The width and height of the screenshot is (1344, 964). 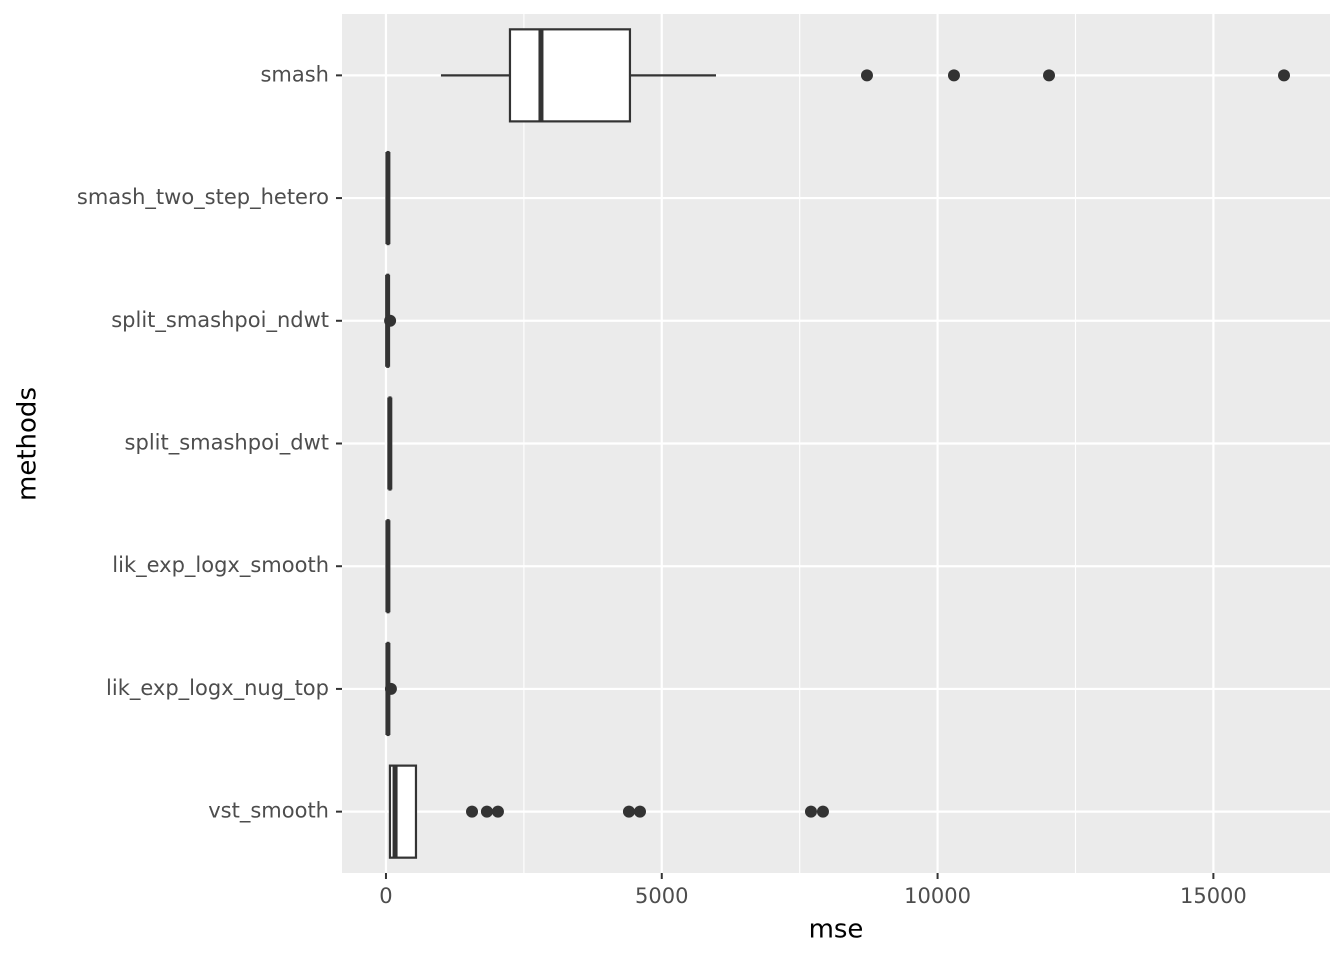 I want to click on y-tick-label: lik_exp_logx_smooth, so click(x=220, y=565).